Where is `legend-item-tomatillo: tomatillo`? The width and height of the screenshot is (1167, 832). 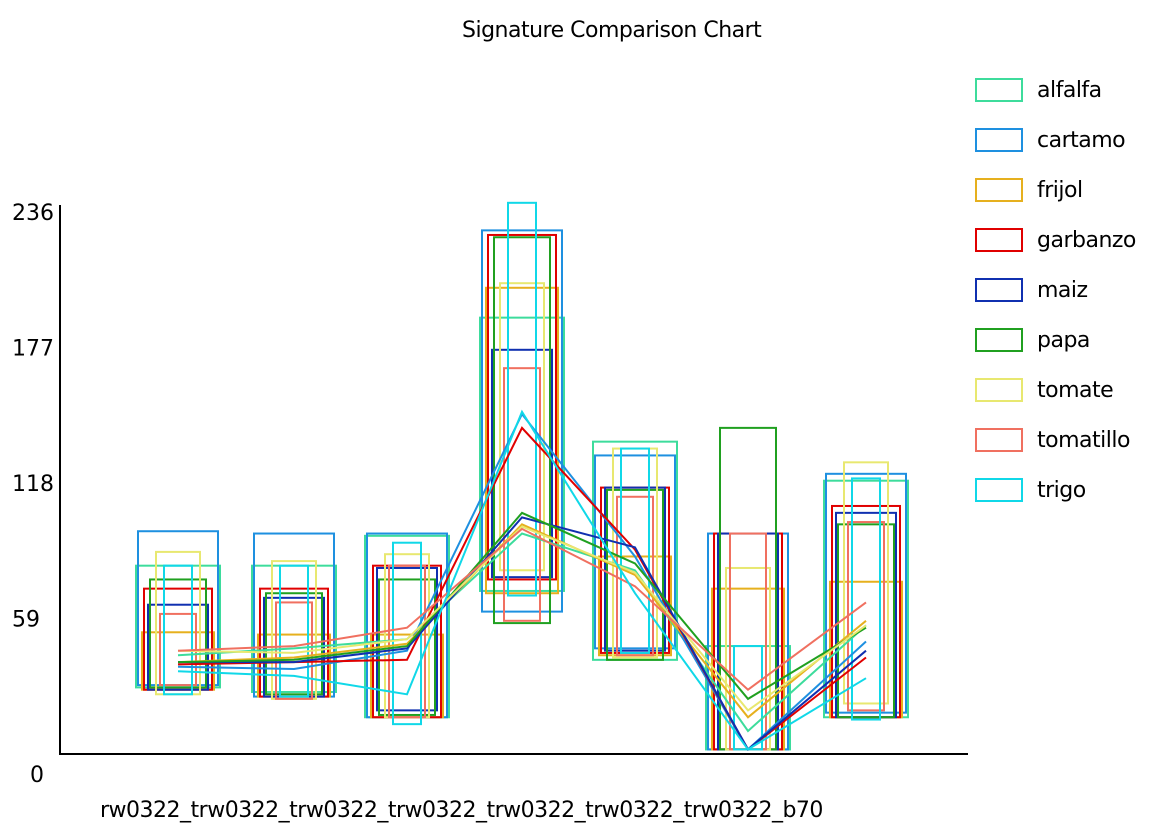 legend-item-tomatillo: tomatillo is located at coordinates (1070, 440).